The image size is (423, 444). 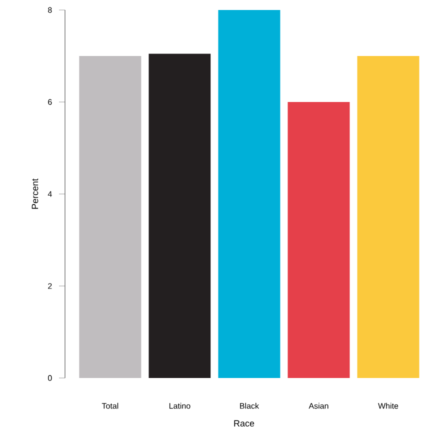 I want to click on y-tick-label: 0, so click(x=50, y=378).